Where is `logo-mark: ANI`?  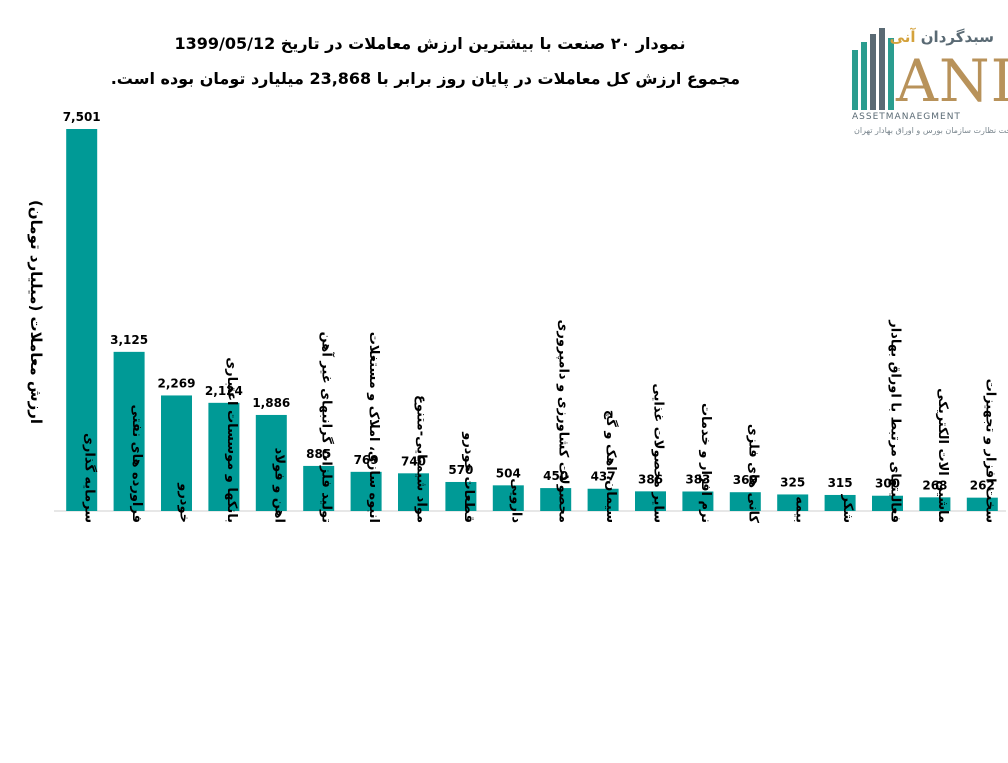 logo-mark: ANI is located at coordinates (952, 81).